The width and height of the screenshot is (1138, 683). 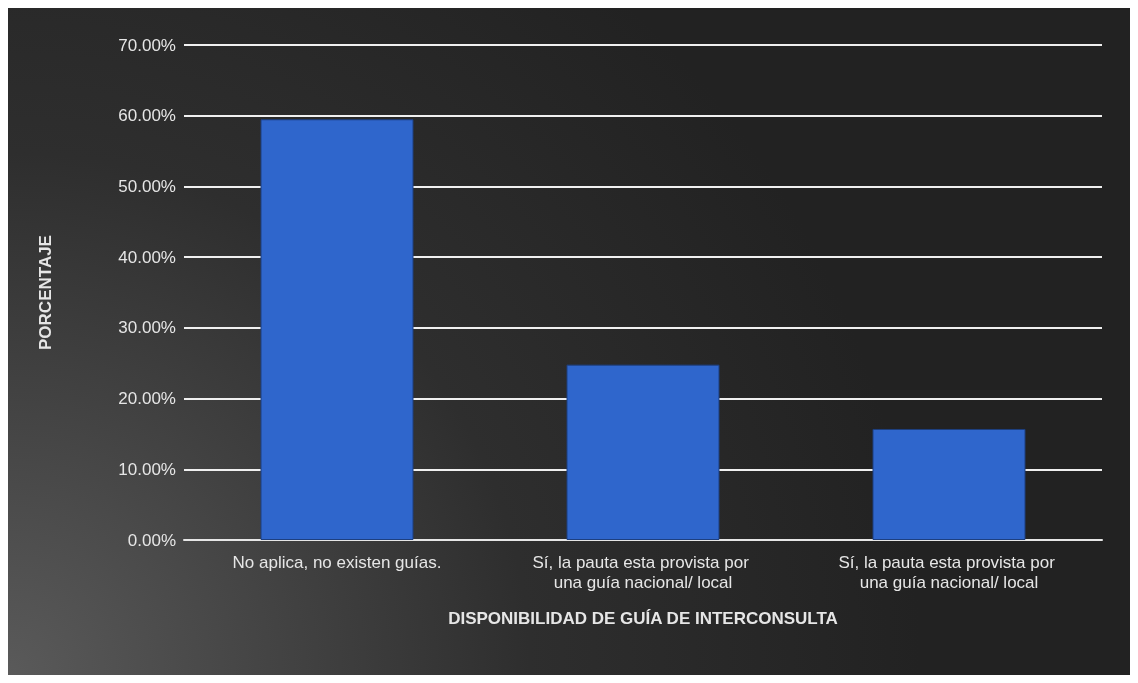 What do you see at coordinates (147, 399) in the screenshot?
I see `y-tick-label: 20.00%` at bounding box center [147, 399].